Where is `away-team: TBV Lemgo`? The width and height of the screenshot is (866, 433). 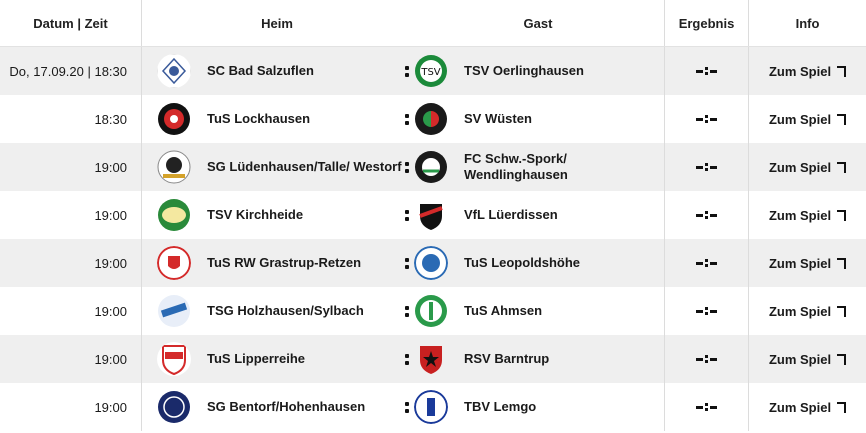
away-team: TBV Lemgo is located at coordinates (538, 407).